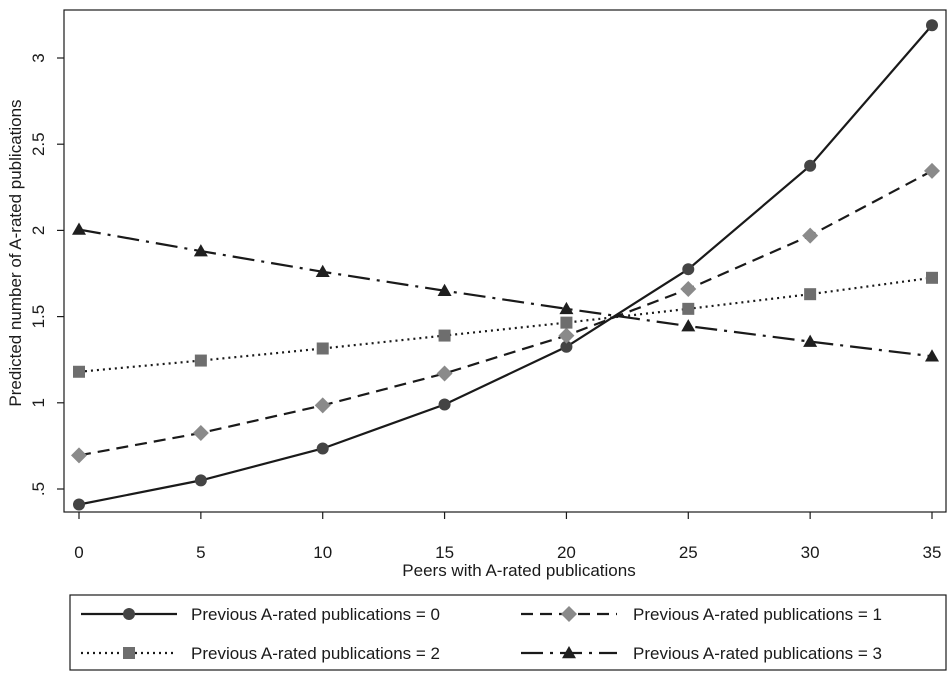 This screenshot has height=673, width=949. What do you see at coordinates (444, 552) in the screenshot?
I see `x-tick-label: 15` at bounding box center [444, 552].